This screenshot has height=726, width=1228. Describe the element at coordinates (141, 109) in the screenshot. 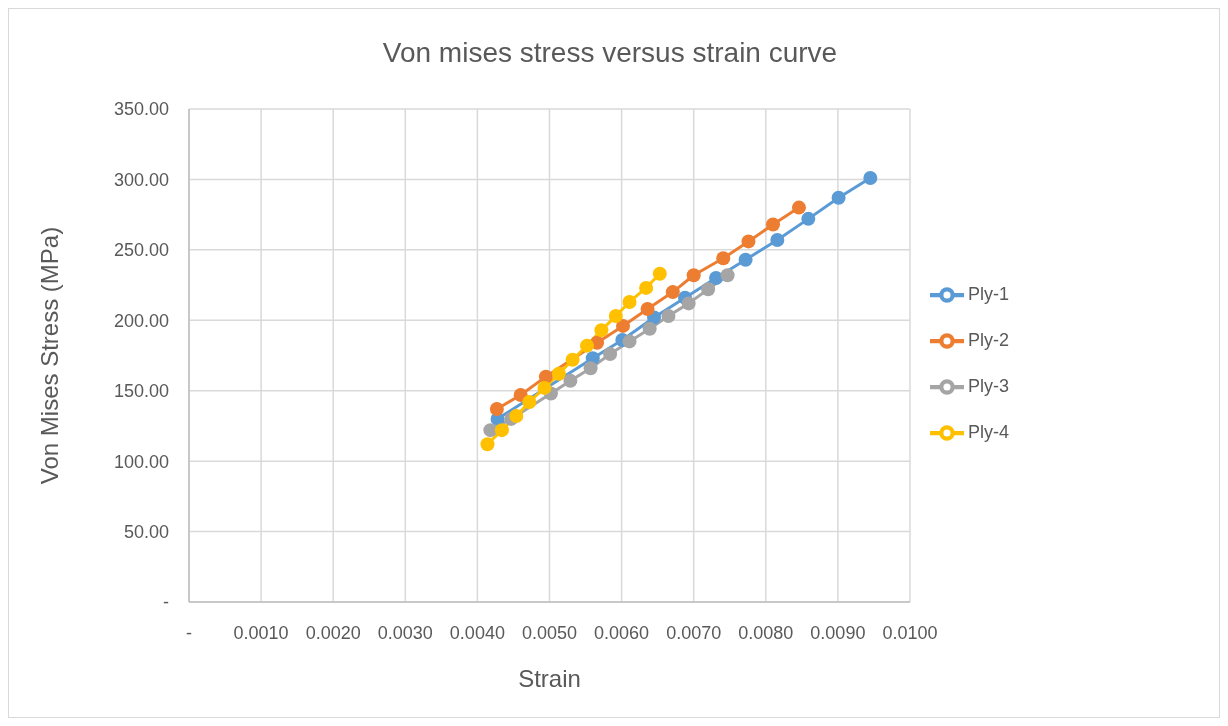

I see `y-tick-label: 350.00` at that location.